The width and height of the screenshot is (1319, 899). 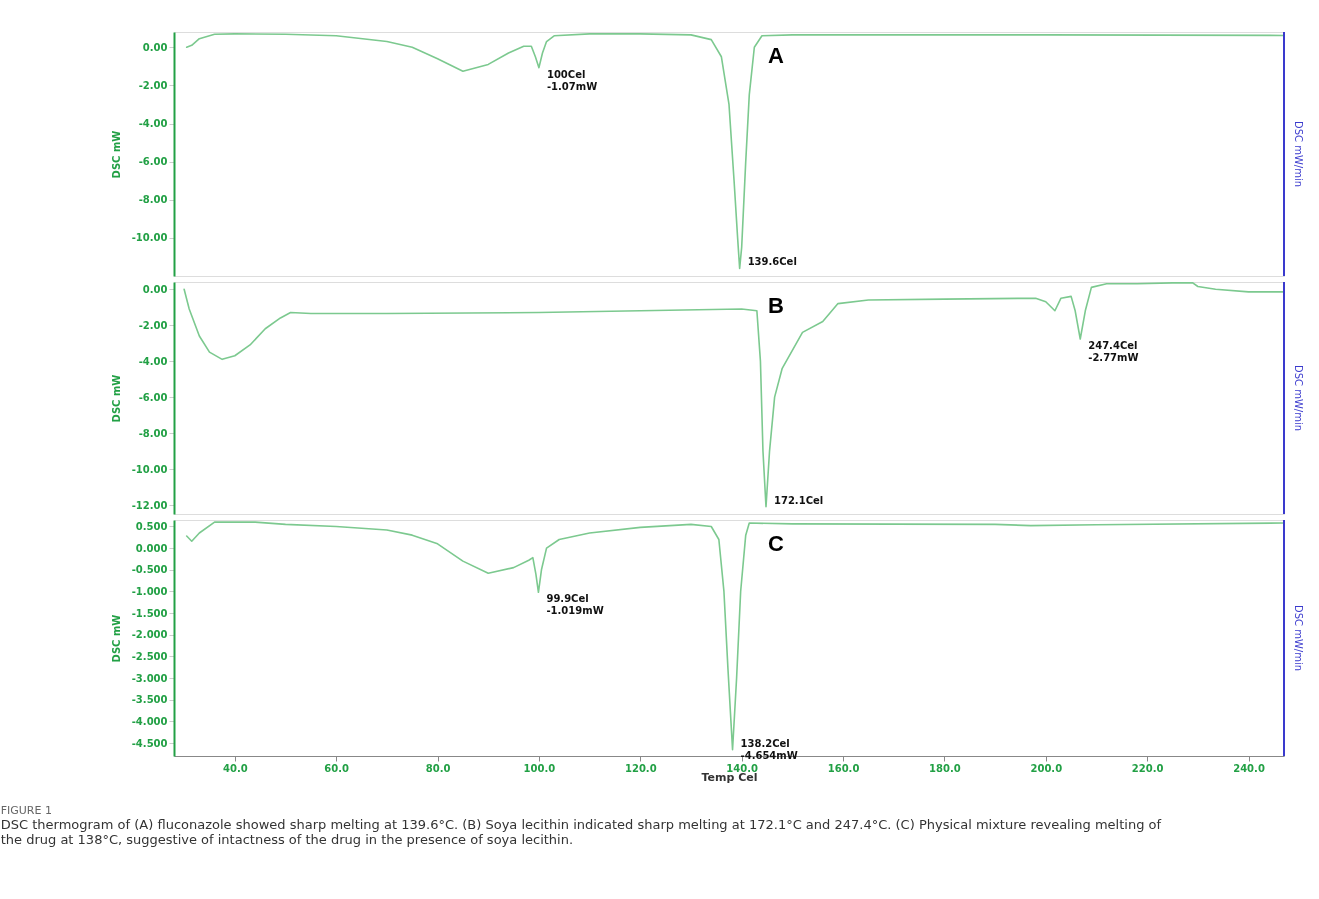 What do you see at coordinates (640, 768) in the screenshot?
I see `x-tick-label: 120.0` at bounding box center [640, 768].